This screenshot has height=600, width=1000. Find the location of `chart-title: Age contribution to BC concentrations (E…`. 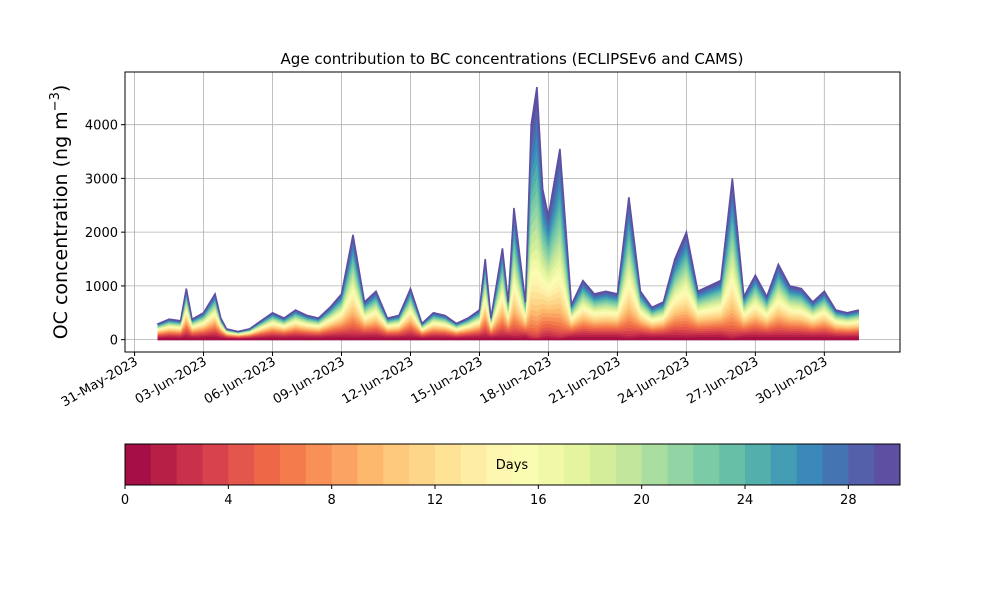

chart-title: Age contribution to BC concentrations (E… is located at coordinates (512, 59).